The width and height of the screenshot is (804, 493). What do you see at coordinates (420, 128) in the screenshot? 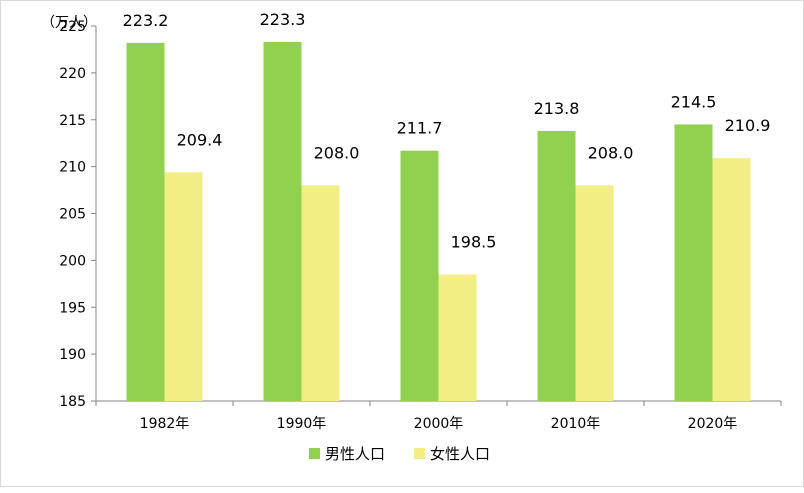
I see `data-label: 211.7` at bounding box center [420, 128].